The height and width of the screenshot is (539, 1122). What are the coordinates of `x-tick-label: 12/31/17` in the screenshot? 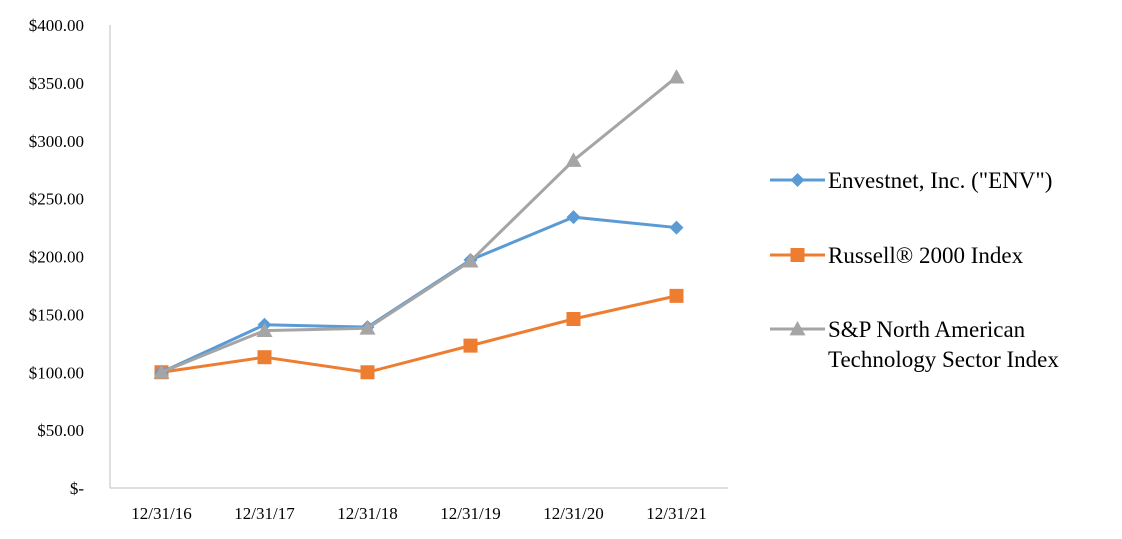 It's located at (264, 513).